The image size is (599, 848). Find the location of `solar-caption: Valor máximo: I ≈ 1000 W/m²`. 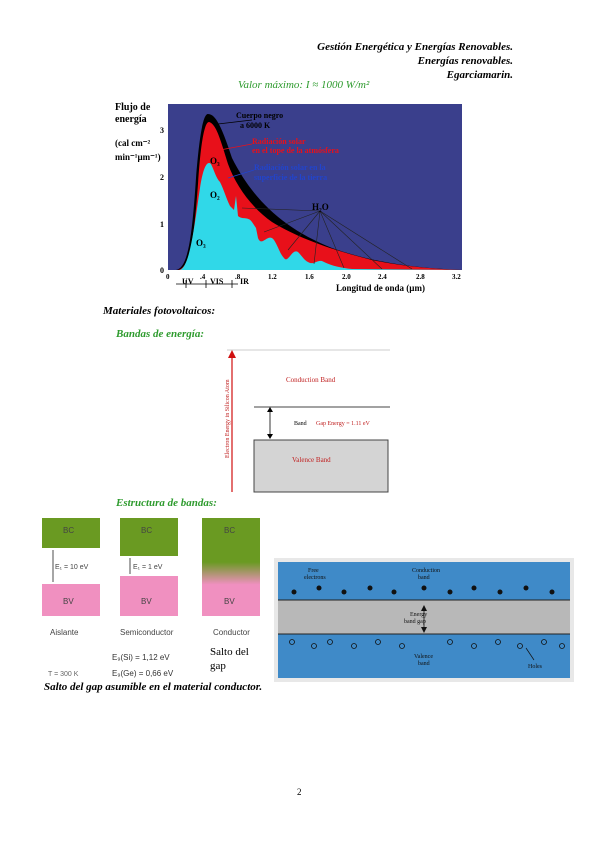

solar-caption: Valor máximo: I ≈ 1000 W/m² is located at coordinates (304, 85).